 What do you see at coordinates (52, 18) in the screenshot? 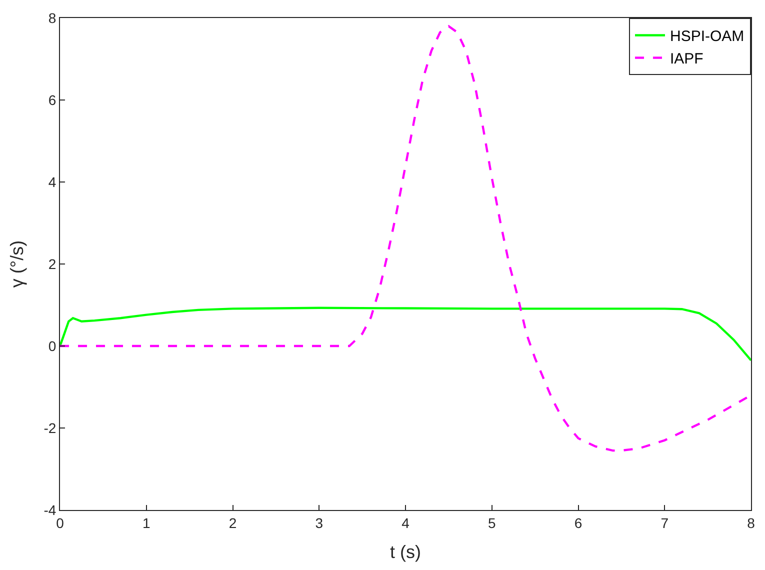
I see `y-tick-label: 8` at bounding box center [52, 18].